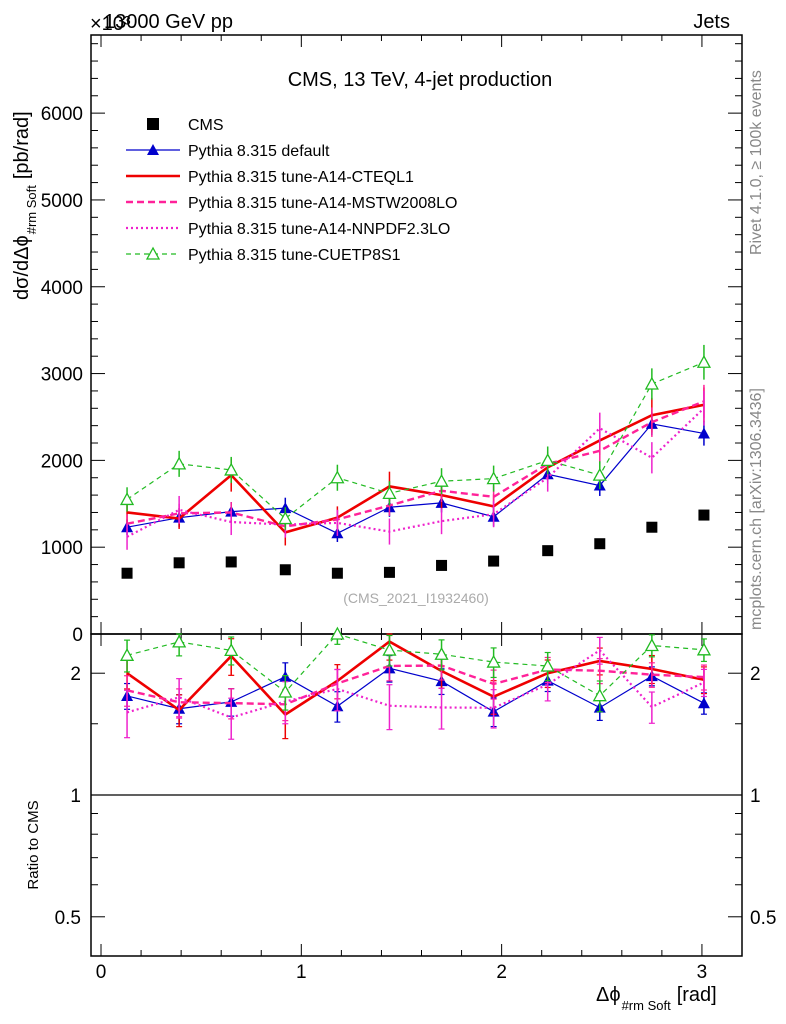  I want to click on y-tick-label-main: 3000, so click(62, 375).